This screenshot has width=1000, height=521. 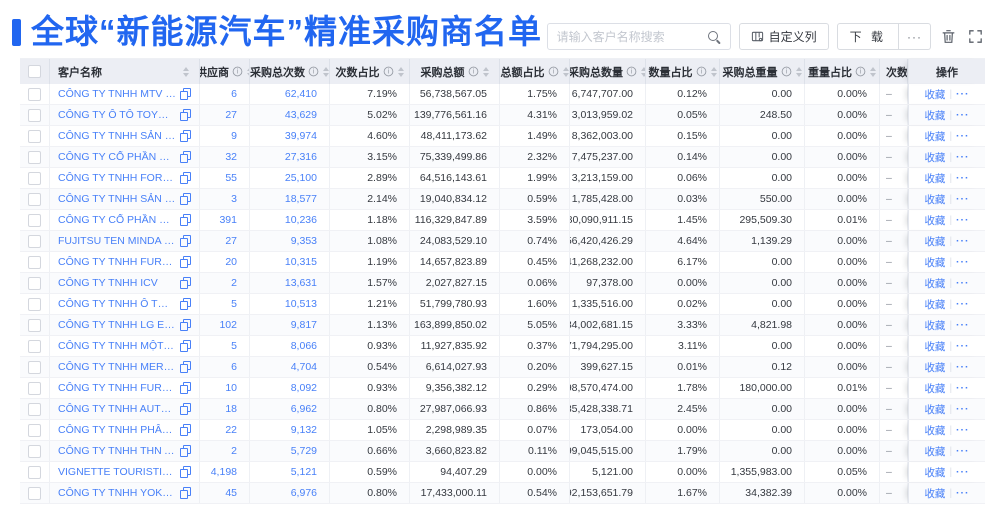 What do you see at coordinates (975, 36) in the screenshot?
I see `fullscreen-icon` at bounding box center [975, 36].